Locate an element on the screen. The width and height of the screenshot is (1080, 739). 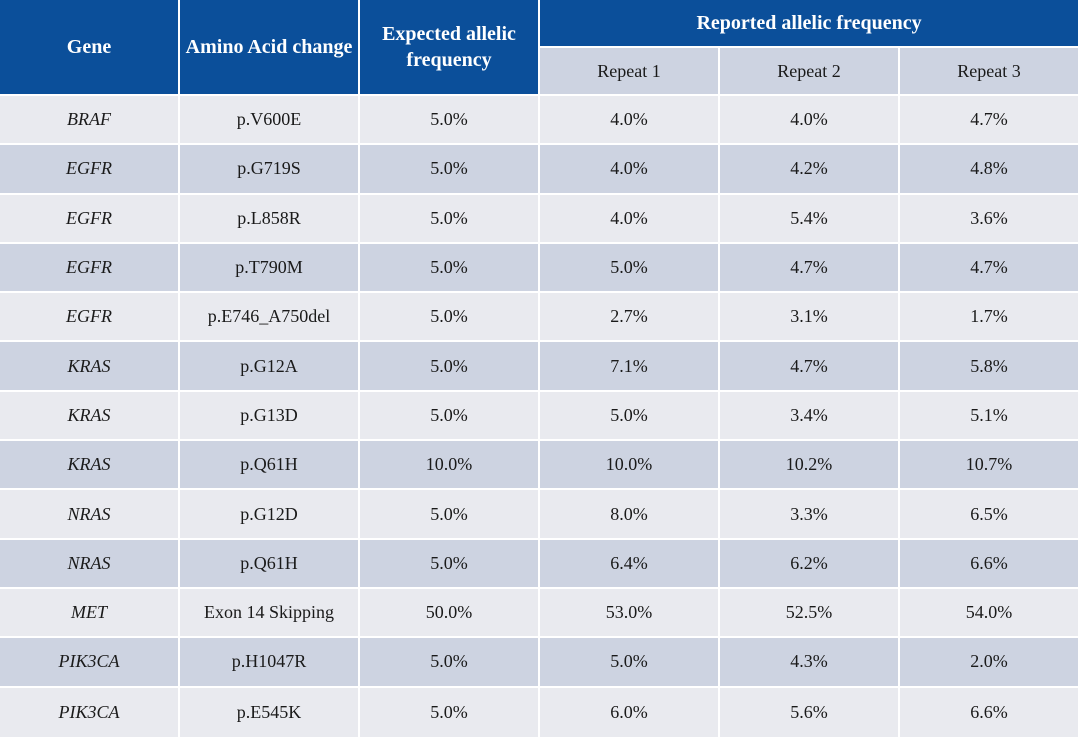
repeat-2-cell: 5.6% is located at coordinates (810, 713).